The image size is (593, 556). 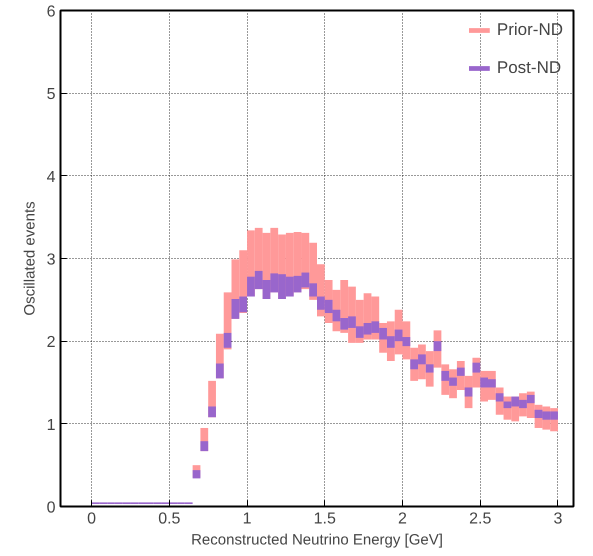 I want to click on y-tick-label: 6, so click(x=51, y=12).